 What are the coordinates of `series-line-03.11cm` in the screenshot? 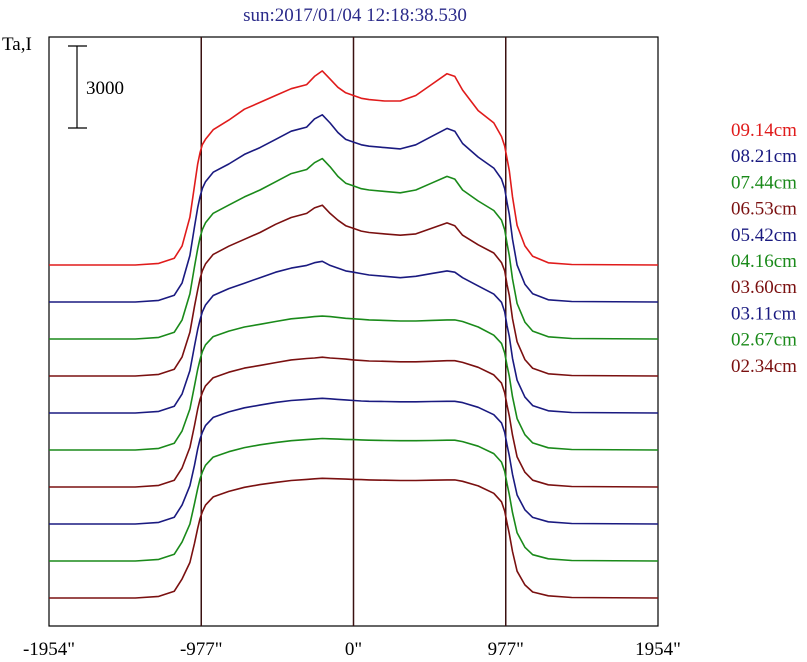 It's located at (354, 461).